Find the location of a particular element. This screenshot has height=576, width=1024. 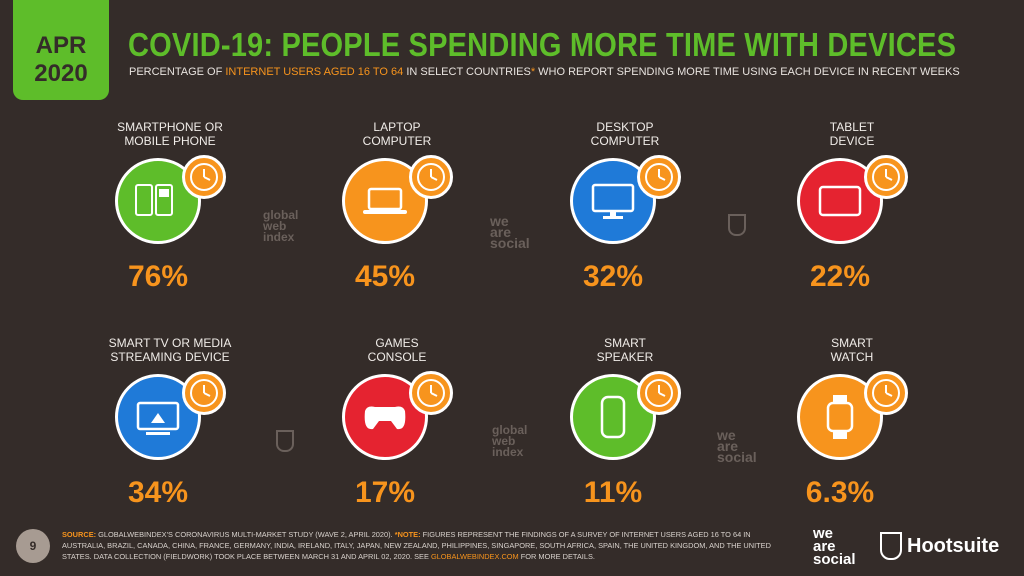

device-label: TABLET DEVICE is located at coordinates (852, 134).